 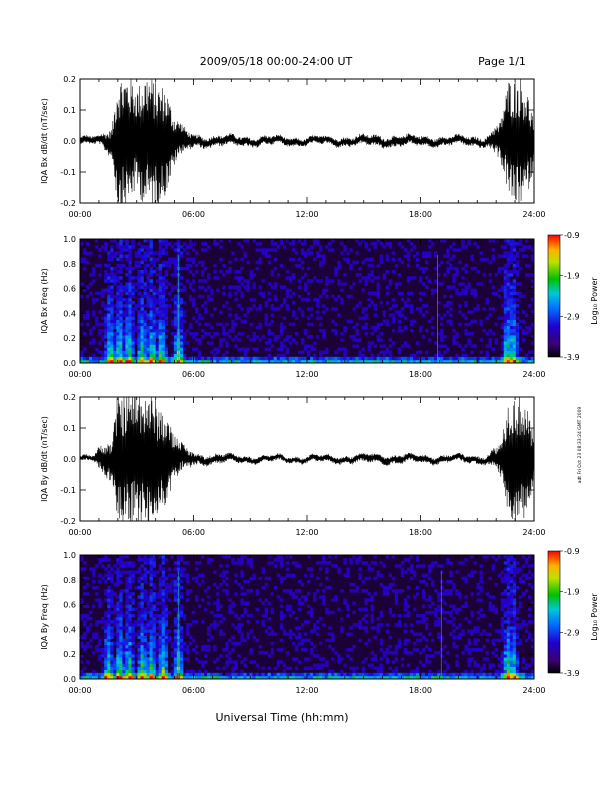 What do you see at coordinates (69, 654) in the screenshot?
I see `y-tick-label: 0.2` at bounding box center [69, 654].